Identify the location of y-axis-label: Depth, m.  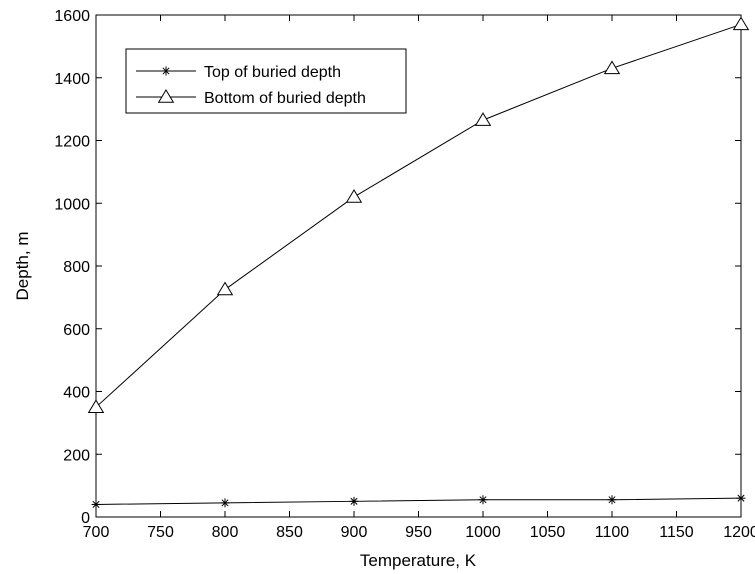
(22, 266).